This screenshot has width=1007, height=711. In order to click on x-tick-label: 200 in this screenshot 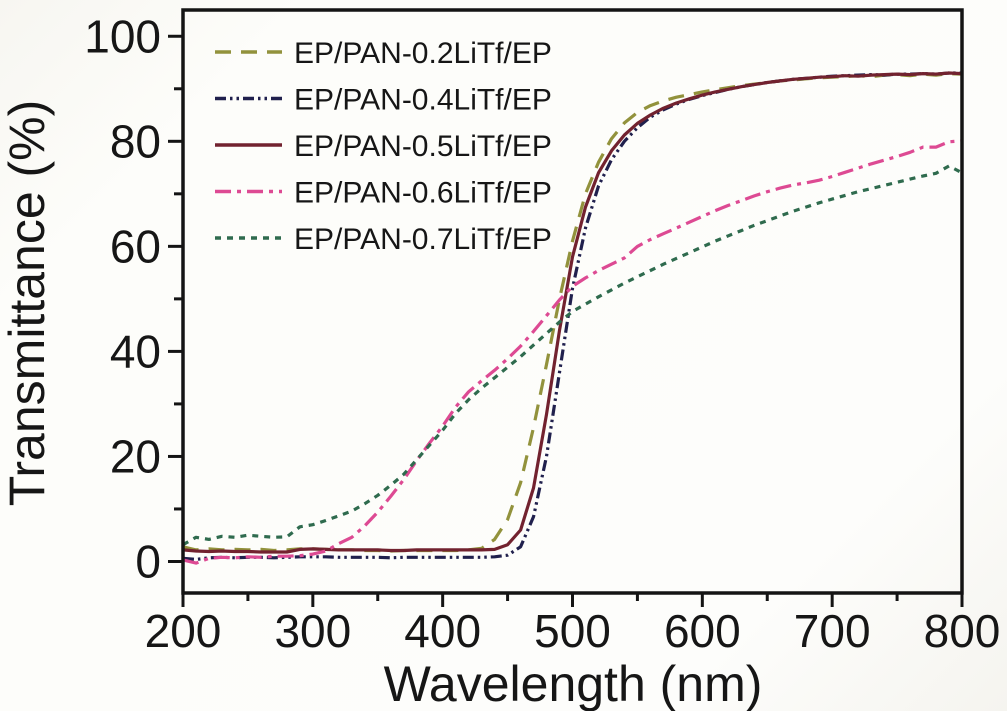, I will do `click(183, 631)`.